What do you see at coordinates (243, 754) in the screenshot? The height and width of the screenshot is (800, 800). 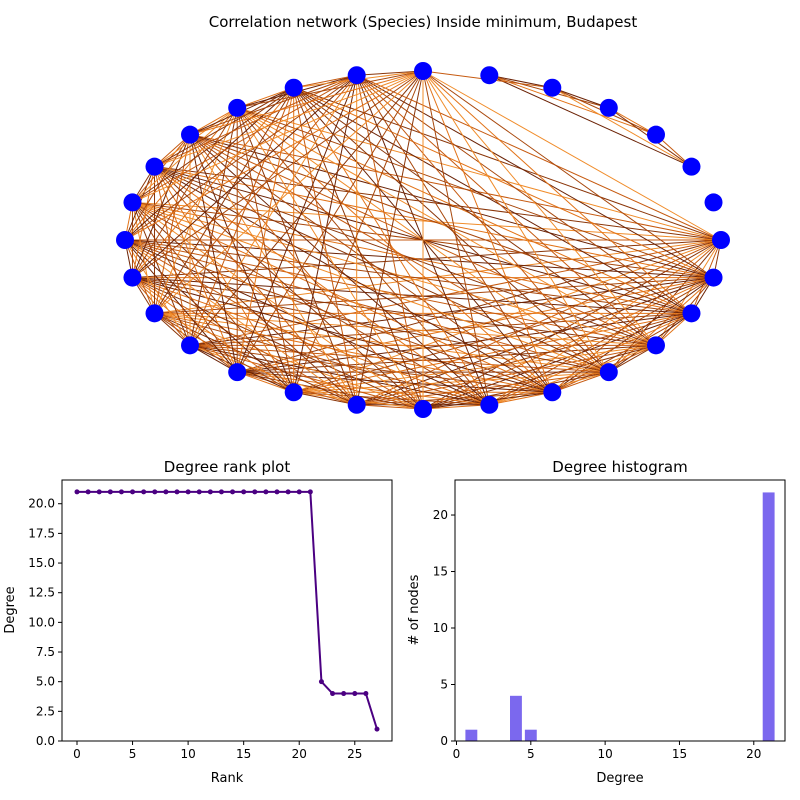 I see `rank-xtick-label: 15` at bounding box center [243, 754].